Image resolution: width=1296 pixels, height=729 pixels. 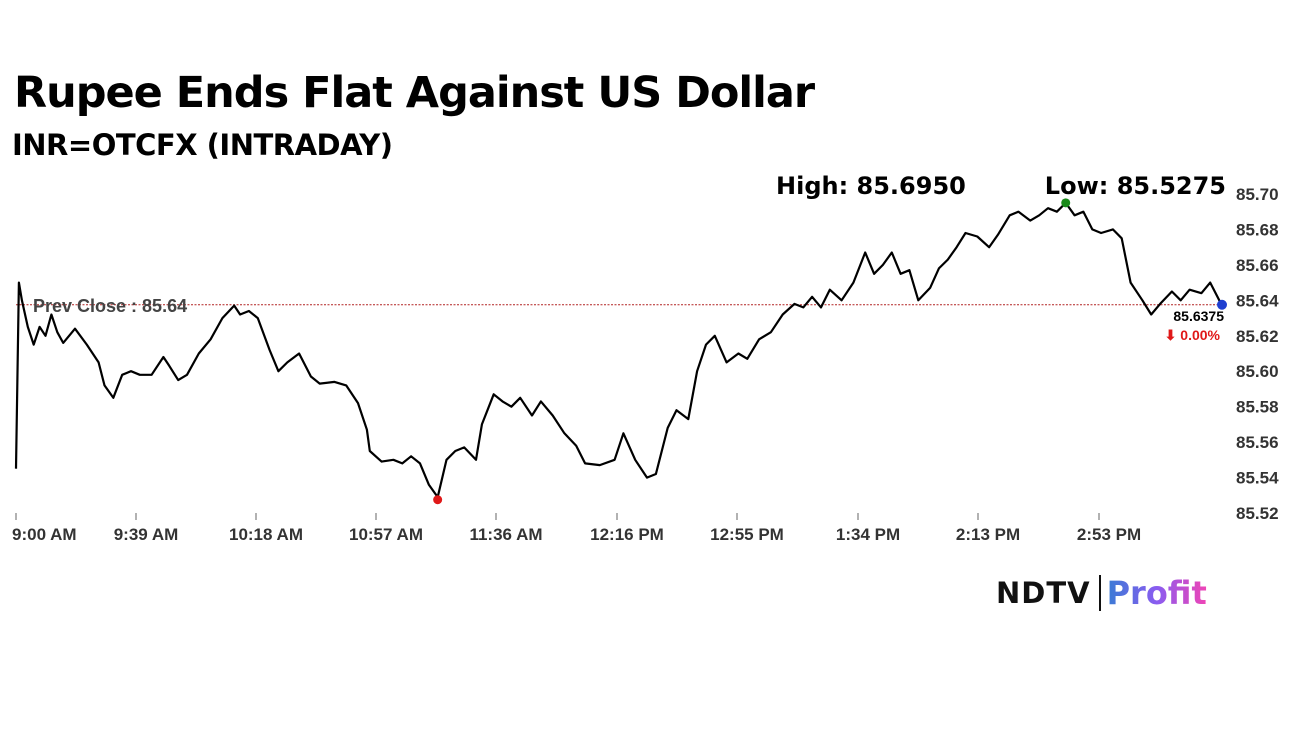 I want to click on y-tick-label: 85.58, so click(x=1257, y=407).